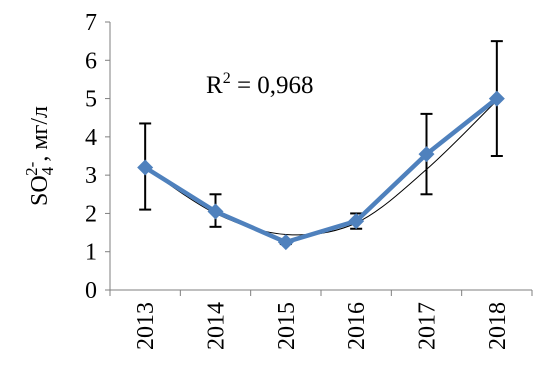 The width and height of the screenshot is (541, 378). Describe the element at coordinates (217, 326) in the screenshot. I see `x-tick-label: 2014` at that location.